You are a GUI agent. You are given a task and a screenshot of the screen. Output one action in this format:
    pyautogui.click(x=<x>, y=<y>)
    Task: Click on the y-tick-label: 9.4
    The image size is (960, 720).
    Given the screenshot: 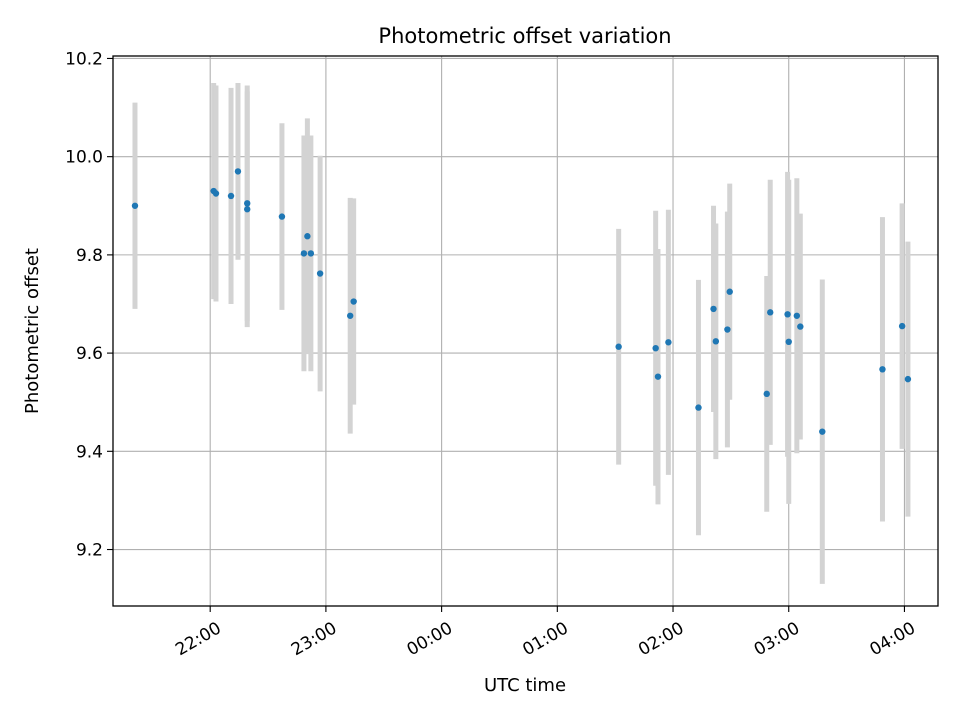 What is the action you would take?
    pyautogui.click(x=89, y=452)
    